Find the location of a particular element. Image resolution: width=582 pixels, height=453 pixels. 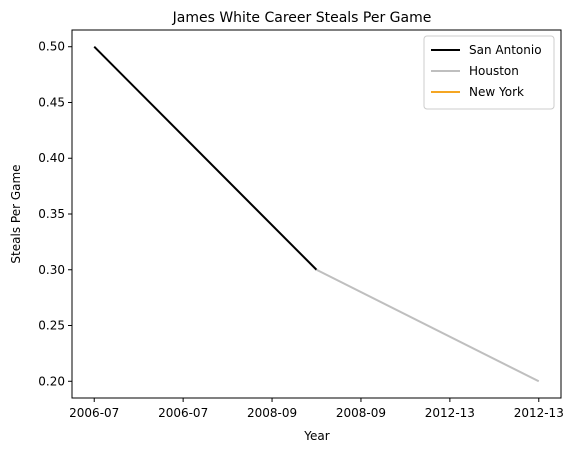

x-axis-label: Year is located at coordinates (316, 436).